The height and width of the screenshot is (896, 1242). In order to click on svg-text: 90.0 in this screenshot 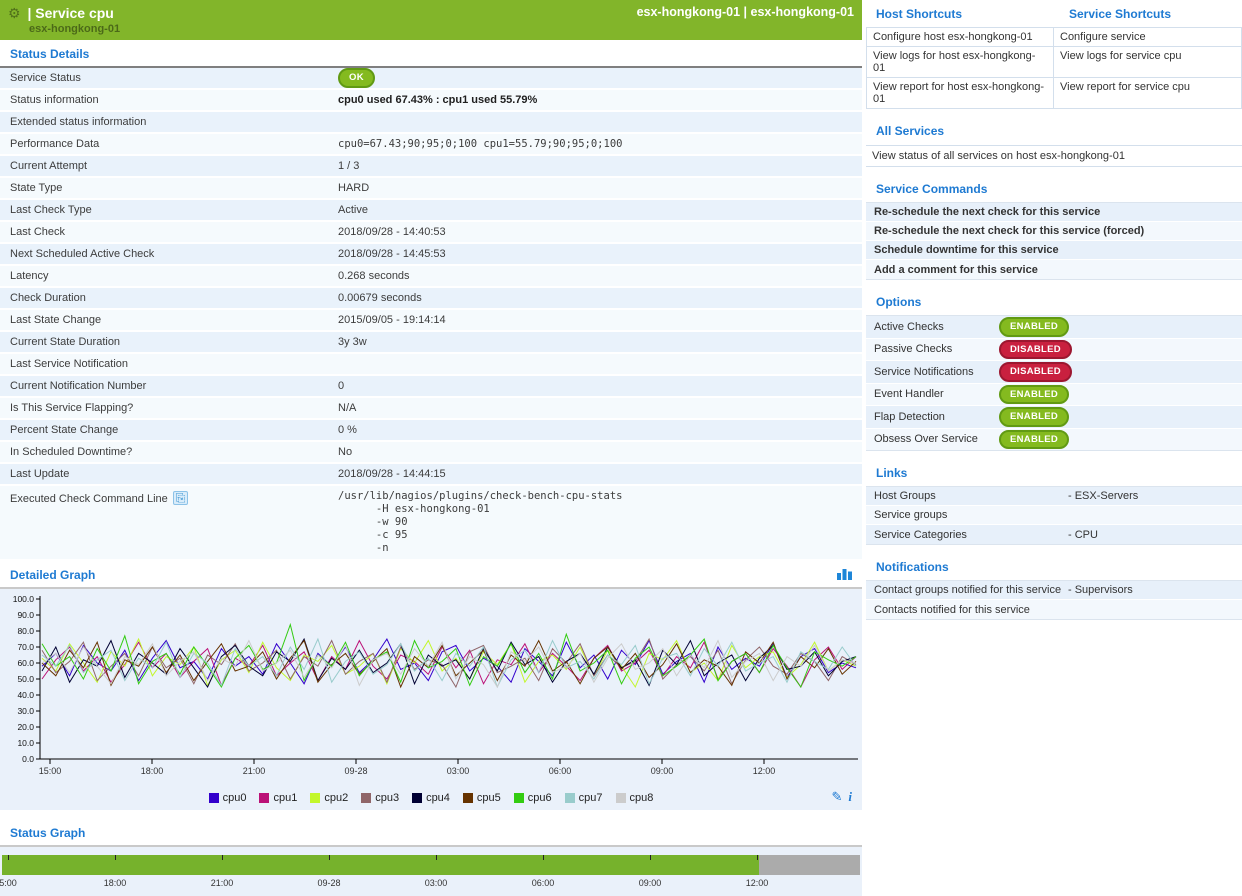, I will do `click(25, 615)`.